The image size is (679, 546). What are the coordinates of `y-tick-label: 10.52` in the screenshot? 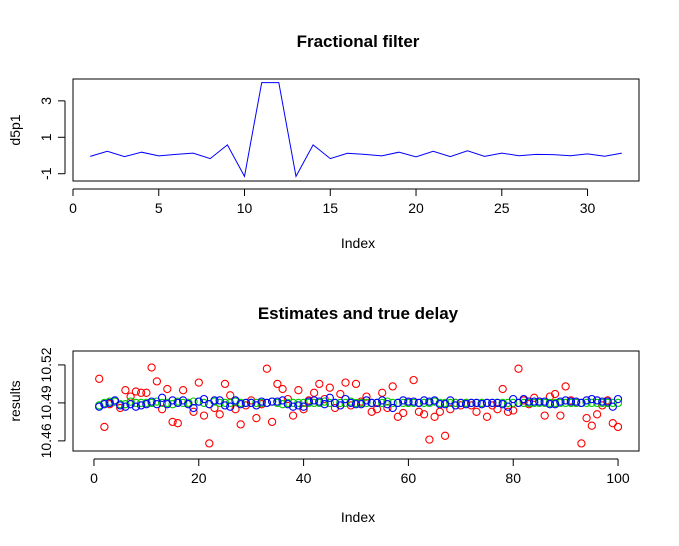 It's located at (46, 364).